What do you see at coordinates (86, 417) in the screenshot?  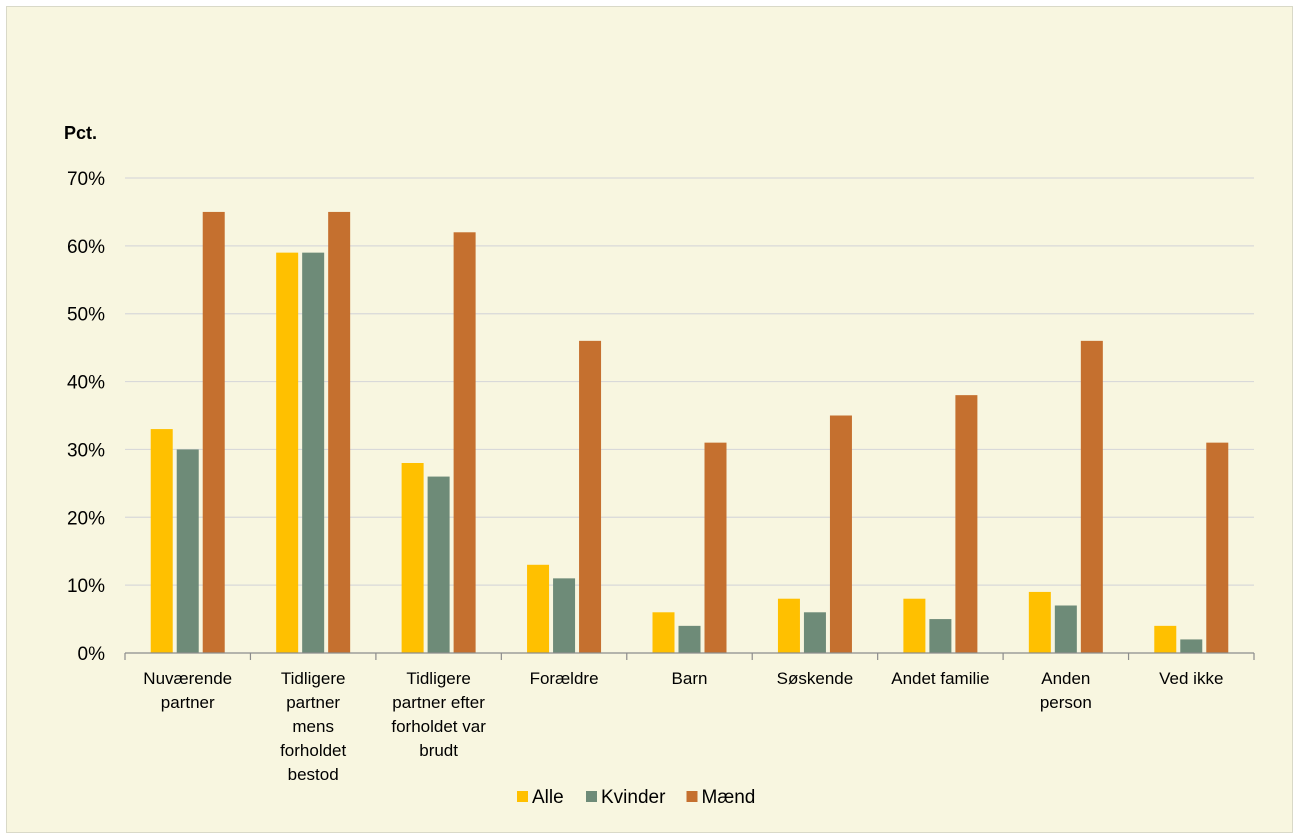 I see `y-axis-ticks: 0% 10% 20% 30% 40% 50% 60% 70%` at bounding box center [86, 417].